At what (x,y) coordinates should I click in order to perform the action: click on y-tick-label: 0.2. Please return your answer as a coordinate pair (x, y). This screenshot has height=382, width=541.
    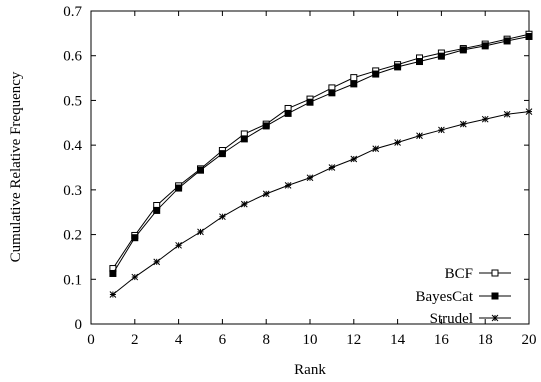
    Looking at the image, I should click on (72, 236).